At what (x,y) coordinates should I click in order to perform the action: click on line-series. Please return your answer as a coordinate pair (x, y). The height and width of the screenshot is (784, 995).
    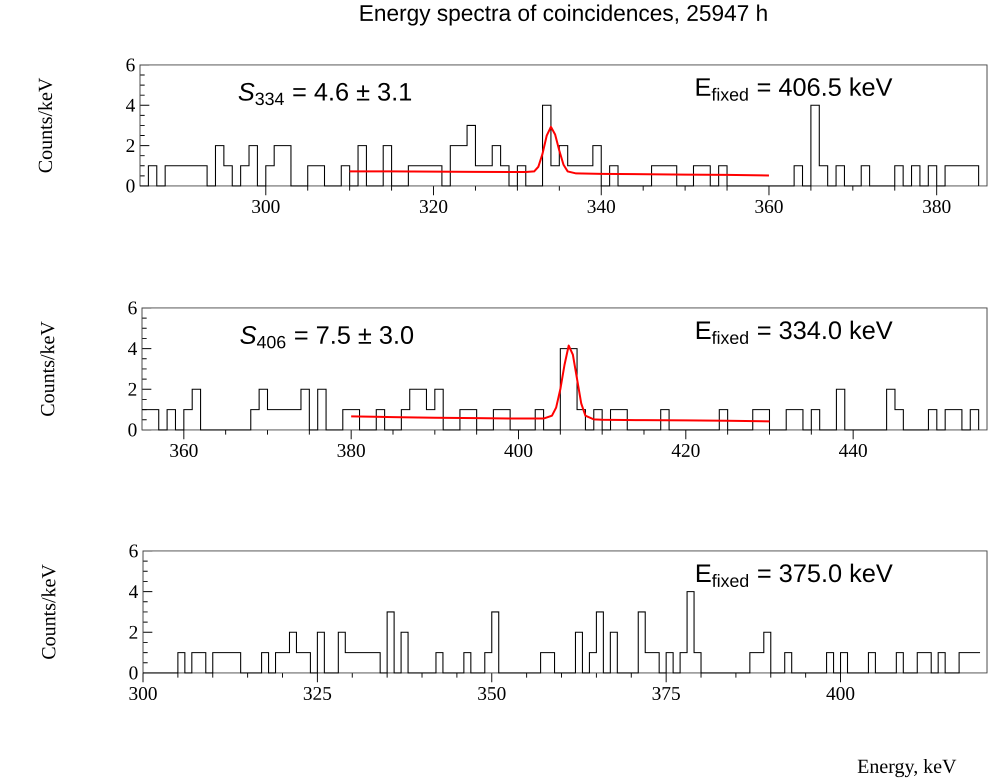
    Looking at the image, I should click on (560, 383).